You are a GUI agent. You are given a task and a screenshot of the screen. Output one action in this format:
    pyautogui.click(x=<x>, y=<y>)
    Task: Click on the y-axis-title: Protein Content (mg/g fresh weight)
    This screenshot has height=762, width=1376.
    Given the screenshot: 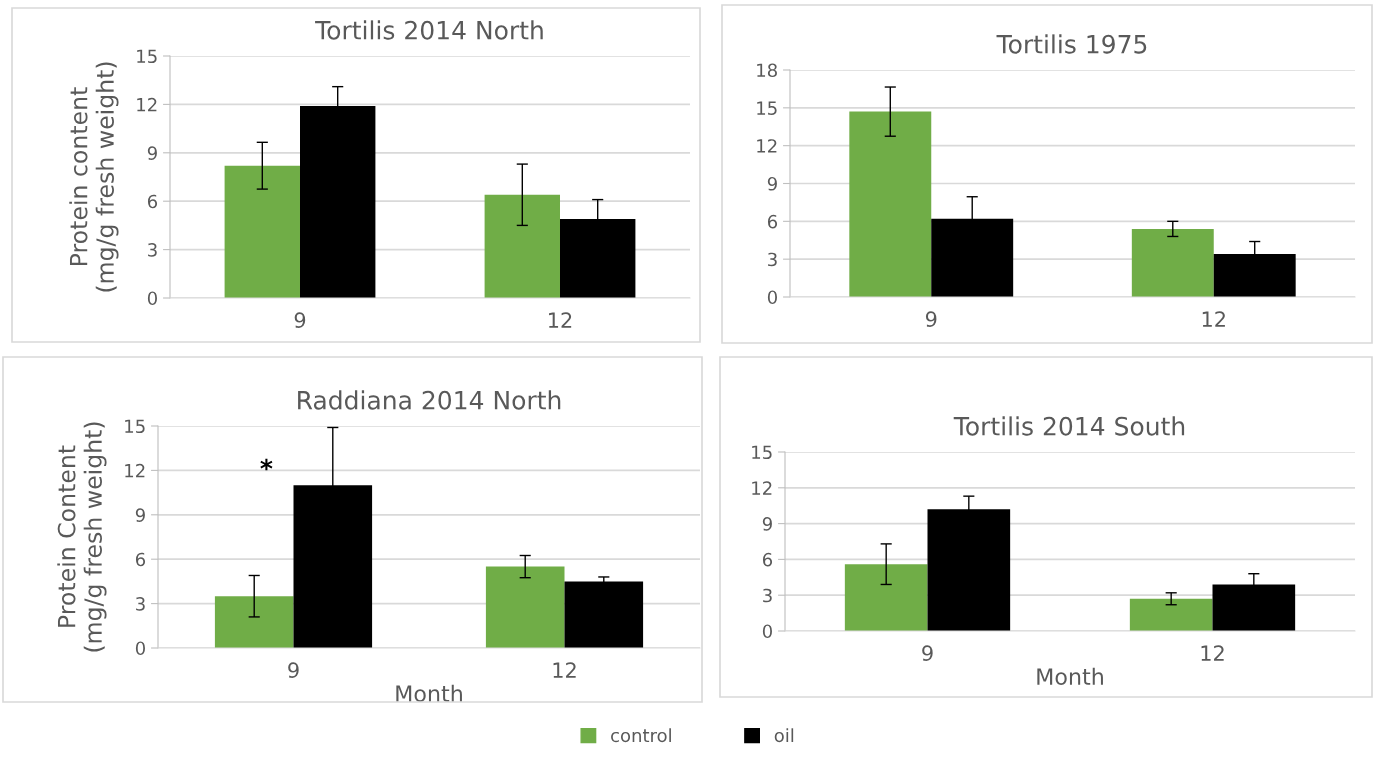 What is the action you would take?
    pyautogui.click(x=82, y=537)
    